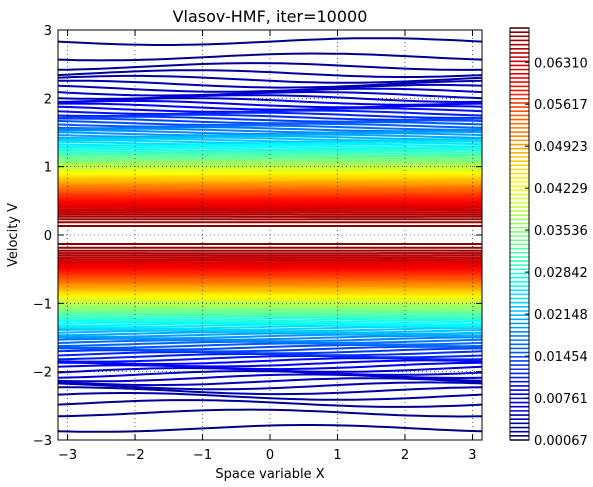 The image size is (593, 487). What do you see at coordinates (405, 455) in the screenshot?
I see `x-tick-label: 2` at bounding box center [405, 455].